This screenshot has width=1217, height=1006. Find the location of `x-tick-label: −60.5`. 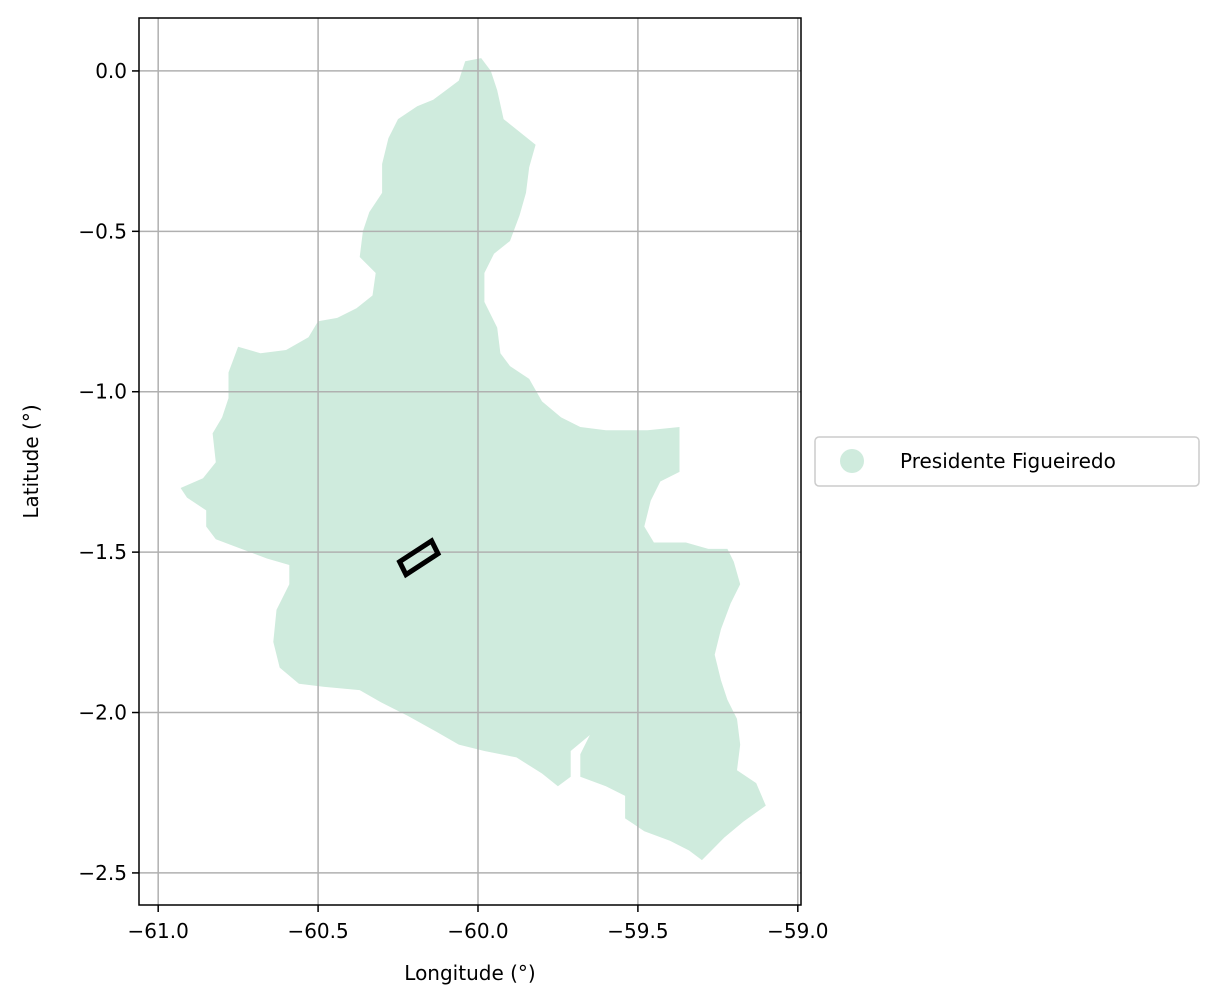

x-tick-label: −60.5 is located at coordinates (317, 931).